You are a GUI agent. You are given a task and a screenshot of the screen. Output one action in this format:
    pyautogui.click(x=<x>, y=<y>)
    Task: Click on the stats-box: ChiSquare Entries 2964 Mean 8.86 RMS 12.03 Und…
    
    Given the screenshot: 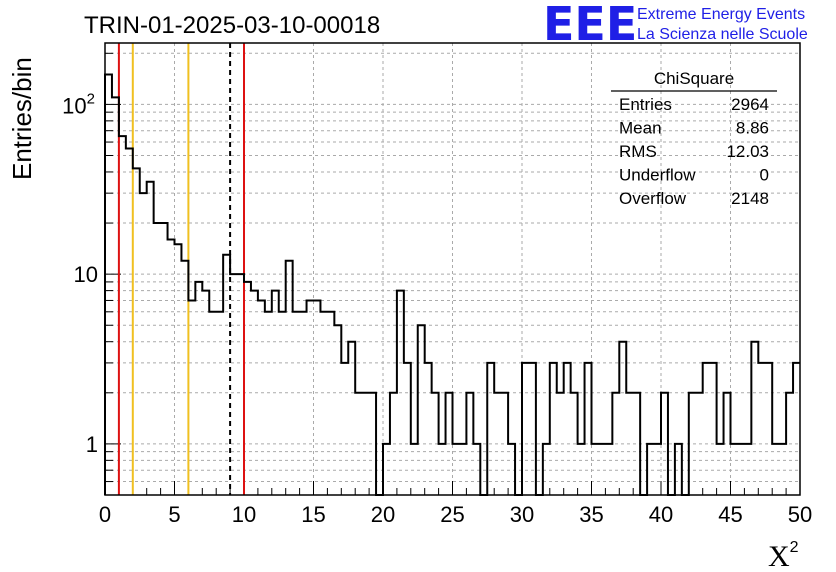 What is the action you would take?
    pyautogui.click(x=694, y=138)
    